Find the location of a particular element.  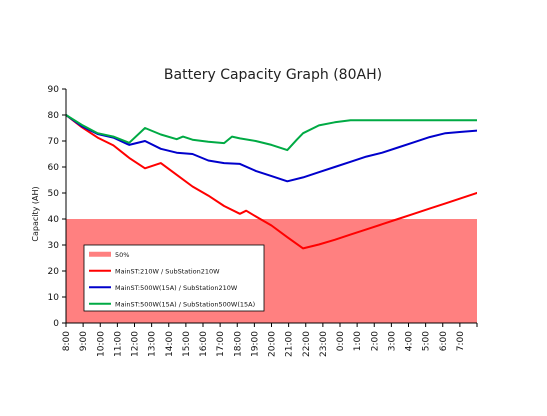

x-tick-label: 8:00 is located at coordinates (67, 341).